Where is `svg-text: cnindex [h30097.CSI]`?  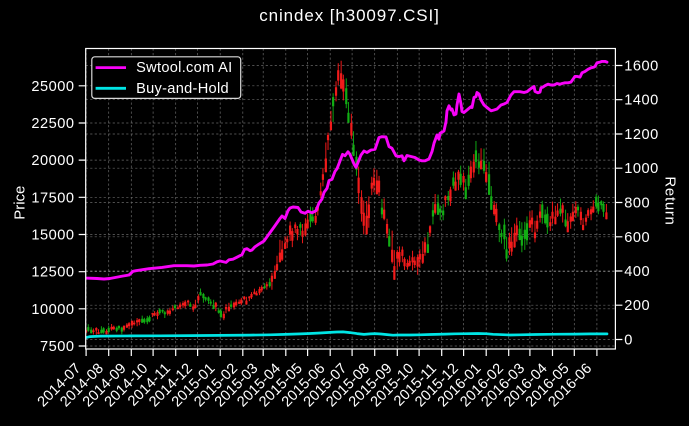 svg-text: cnindex [h30097.CSI] is located at coordinates (349, 15).